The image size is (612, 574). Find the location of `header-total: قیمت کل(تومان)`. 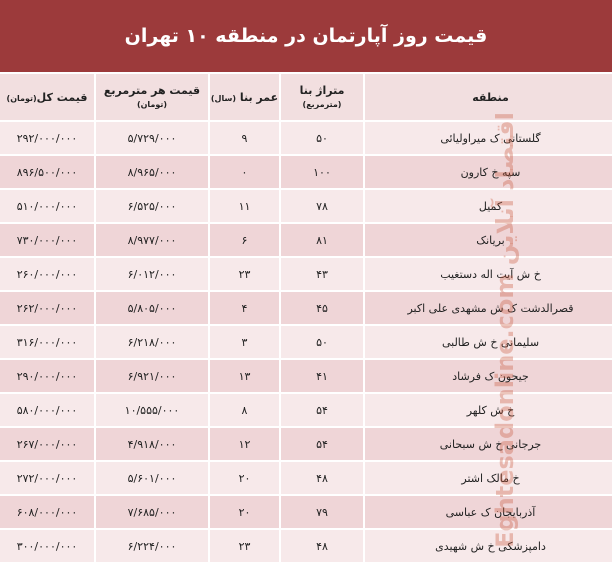

header-total: قیمت کل(تومان) is located at coordinates (47, 97).